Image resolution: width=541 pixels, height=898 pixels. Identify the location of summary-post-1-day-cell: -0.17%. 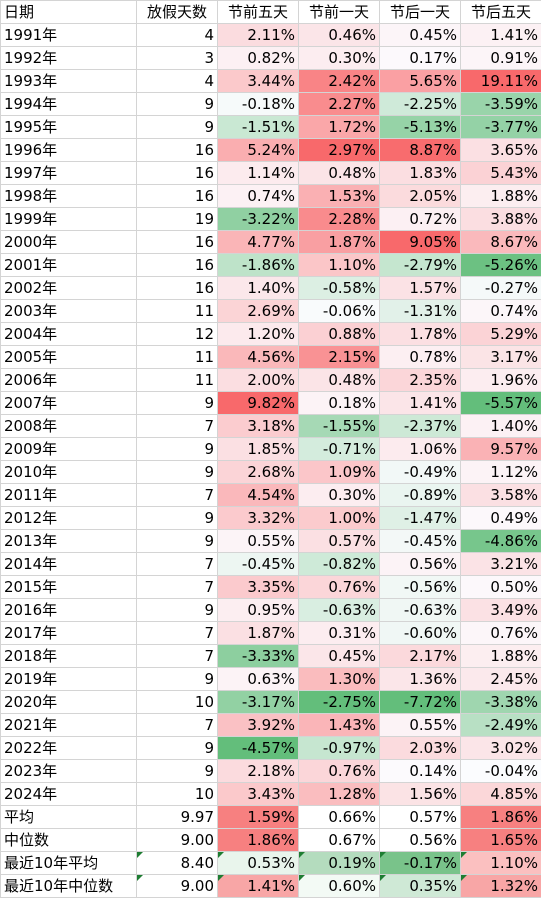
(420, 863).